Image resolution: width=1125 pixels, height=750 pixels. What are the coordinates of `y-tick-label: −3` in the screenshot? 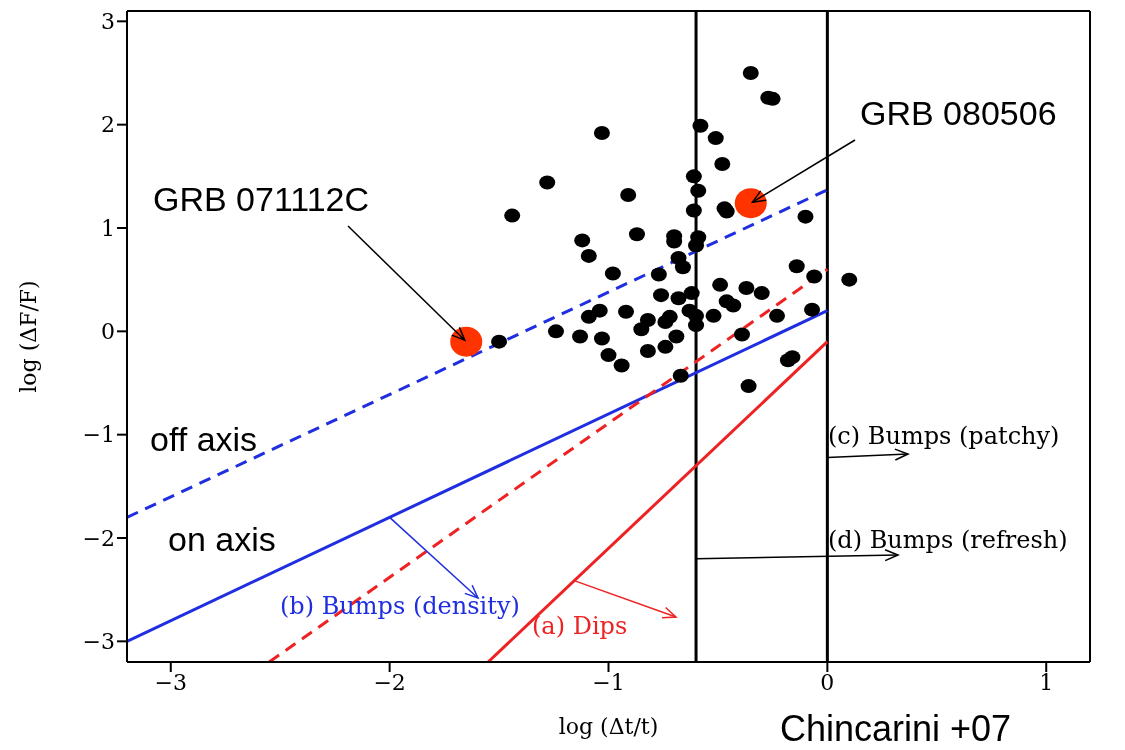 It's located at (98, 642).